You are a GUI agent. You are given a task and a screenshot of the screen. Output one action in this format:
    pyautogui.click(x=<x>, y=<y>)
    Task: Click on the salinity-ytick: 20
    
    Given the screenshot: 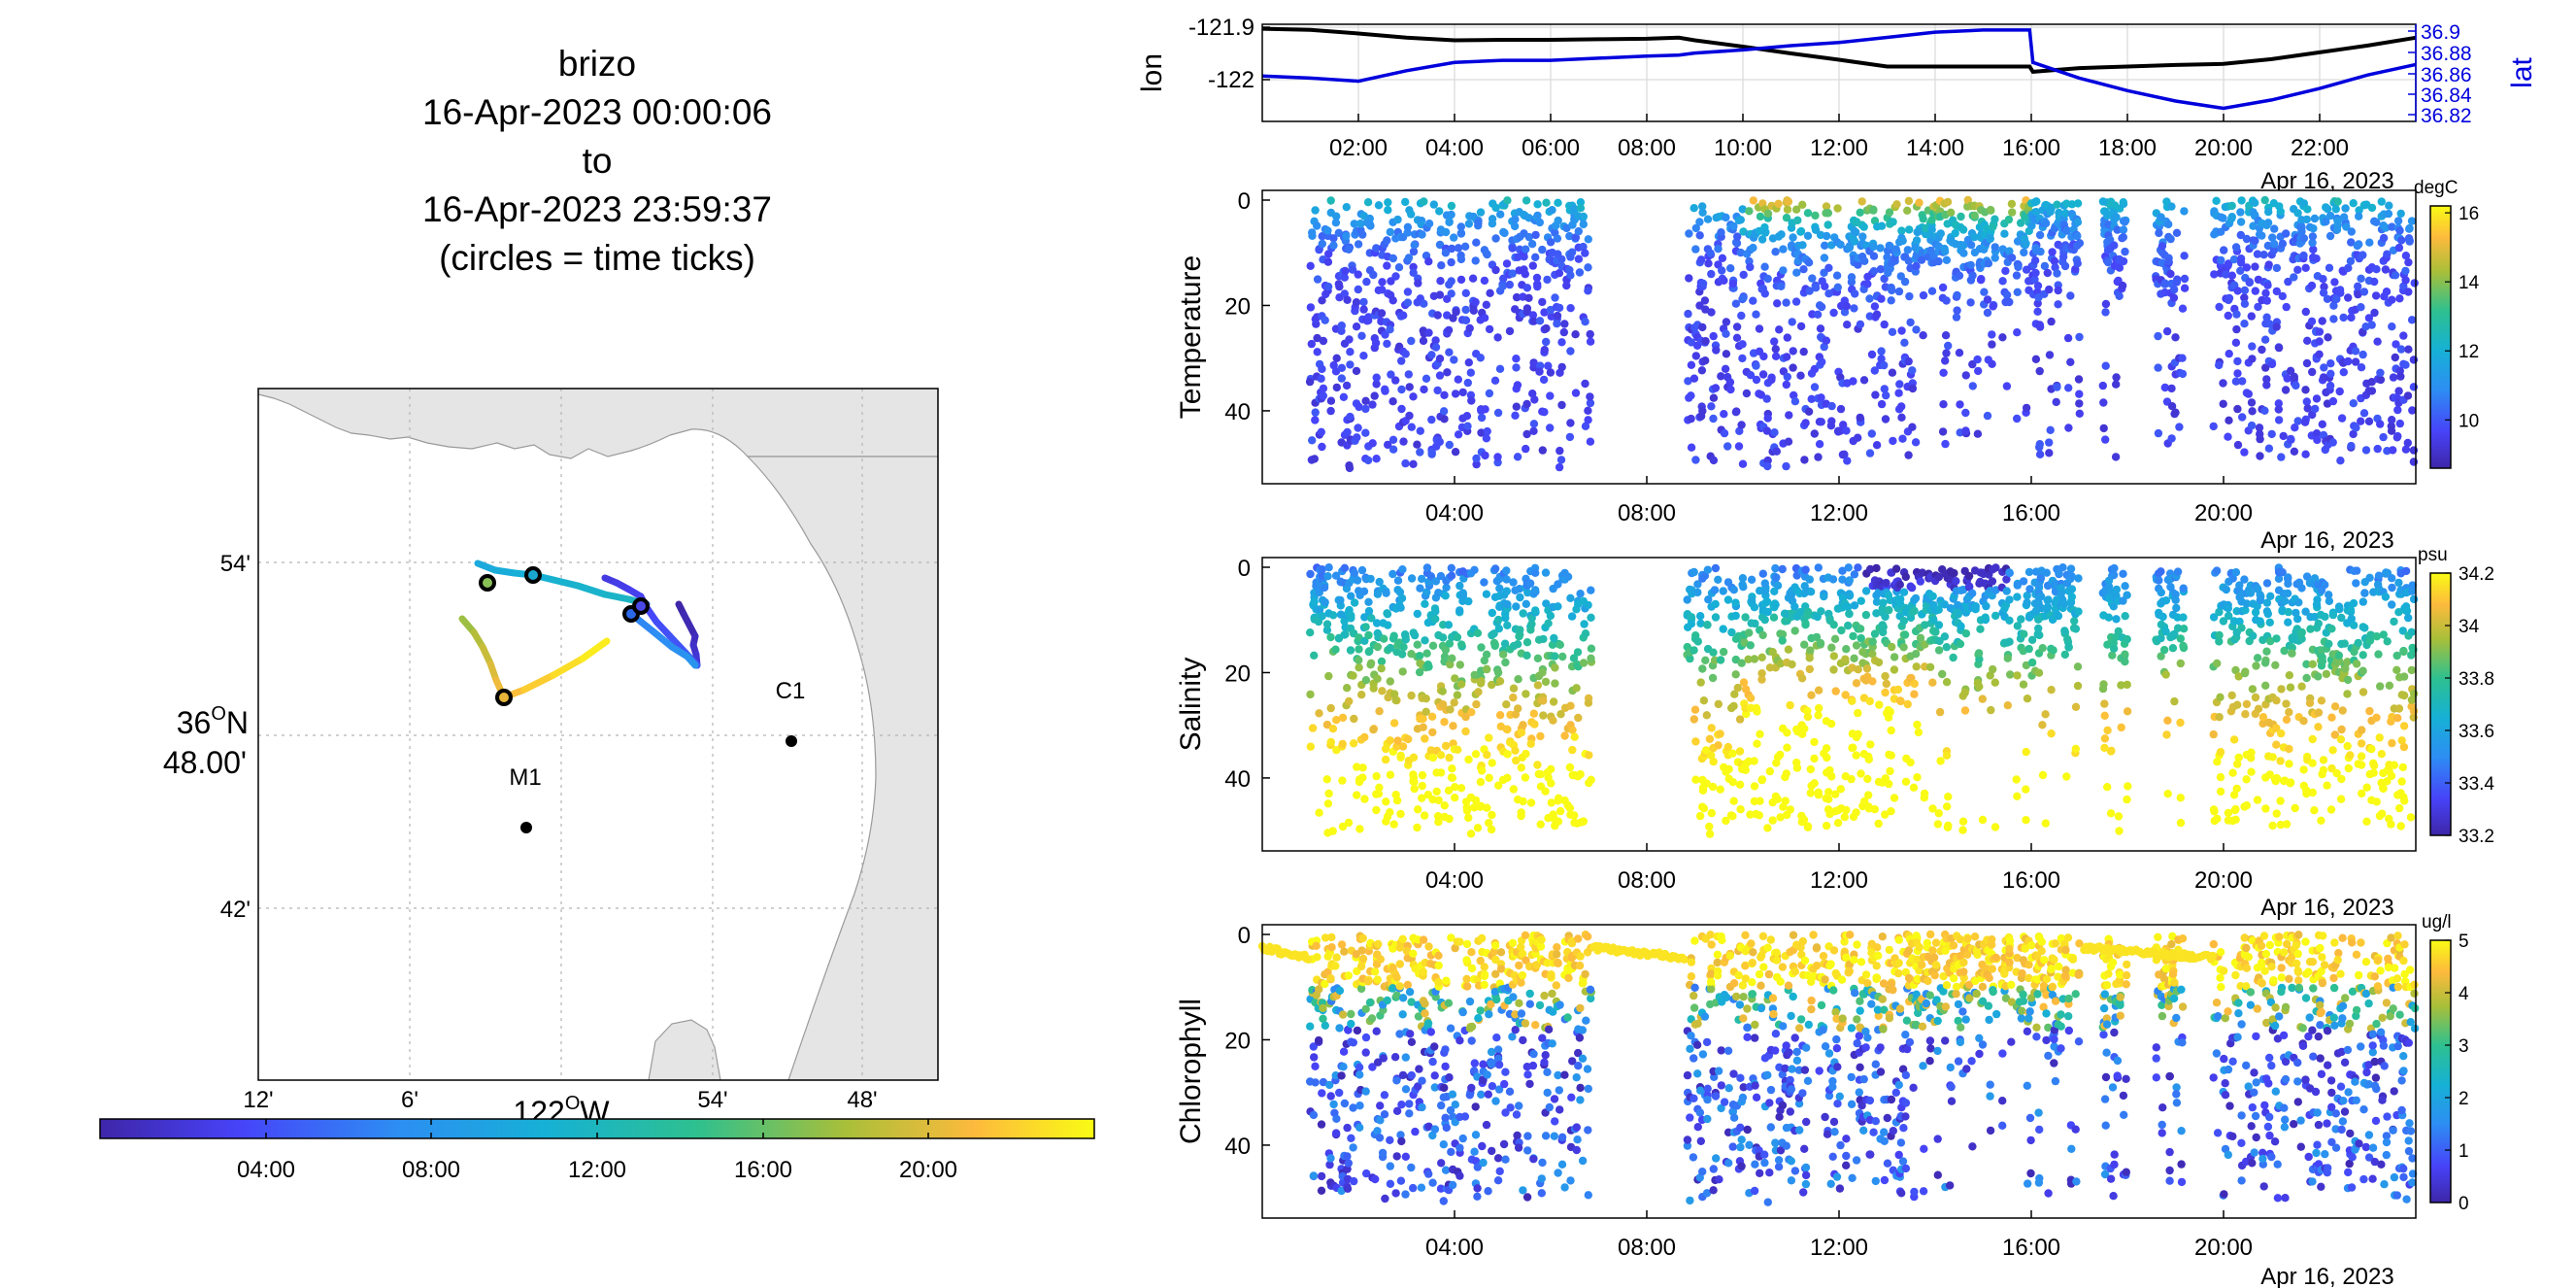 What is the action you would take?
    pyautogui.click(x=1238, y=674)
    